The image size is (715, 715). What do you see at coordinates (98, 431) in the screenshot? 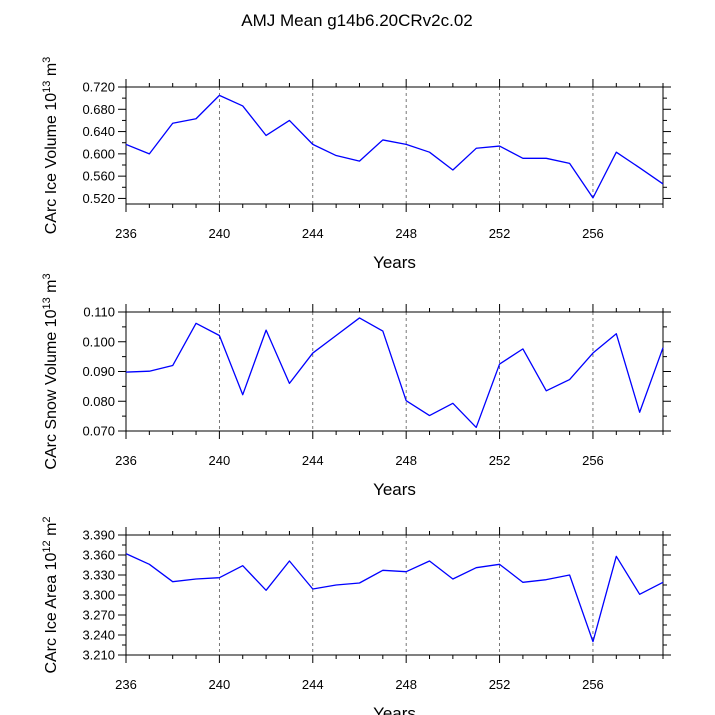
I see `y-tick-label: 0.070` at bounding box center [98, 431].